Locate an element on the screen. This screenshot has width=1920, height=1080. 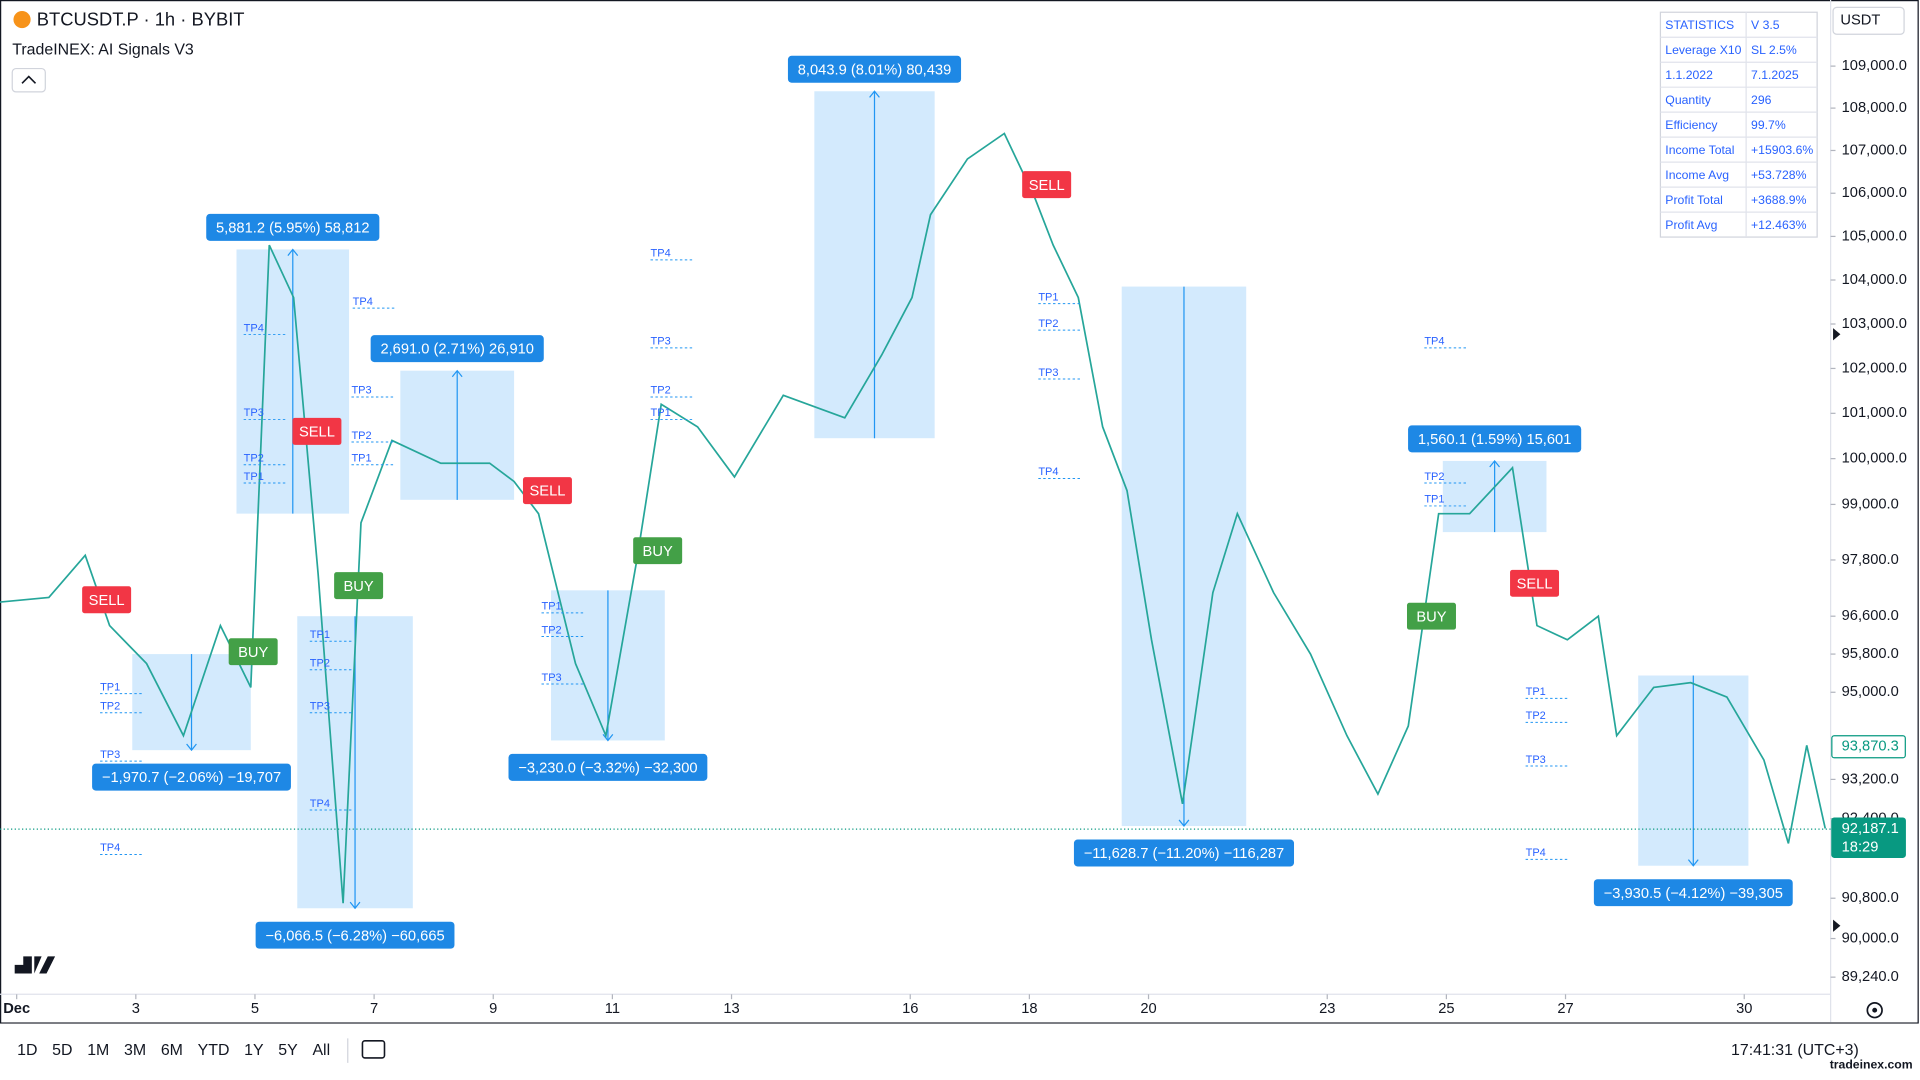
settings-icon is located at coordinates (1874, 1010).